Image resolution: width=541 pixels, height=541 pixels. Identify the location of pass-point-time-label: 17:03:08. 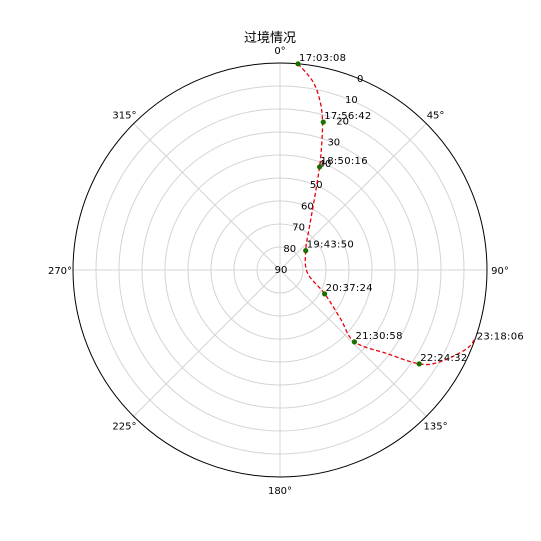
(322, 58).